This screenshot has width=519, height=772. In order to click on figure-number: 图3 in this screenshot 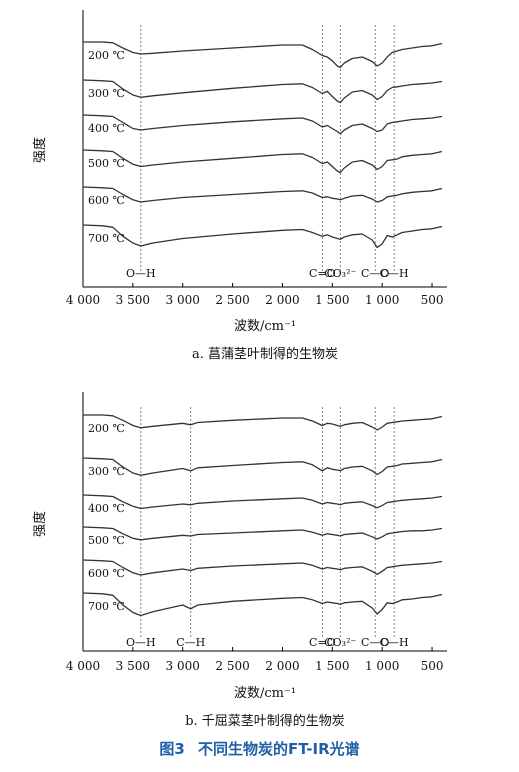, I will do `click(172, 749)`.